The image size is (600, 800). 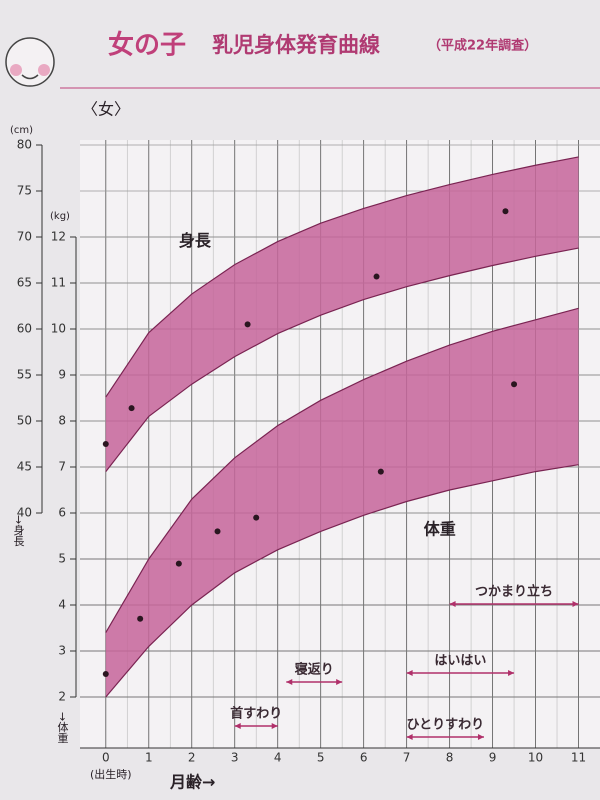 What do you see at coordinates (62, 467) in the screenshot?
I see `y-tick-label: 7` at bounding box center [62, 467].